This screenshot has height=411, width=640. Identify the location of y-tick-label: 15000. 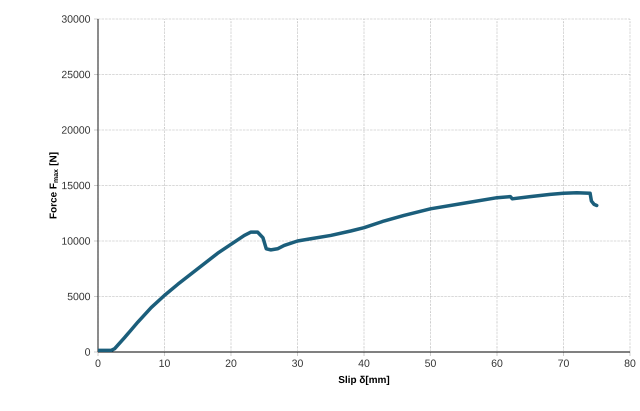
(76, 186).